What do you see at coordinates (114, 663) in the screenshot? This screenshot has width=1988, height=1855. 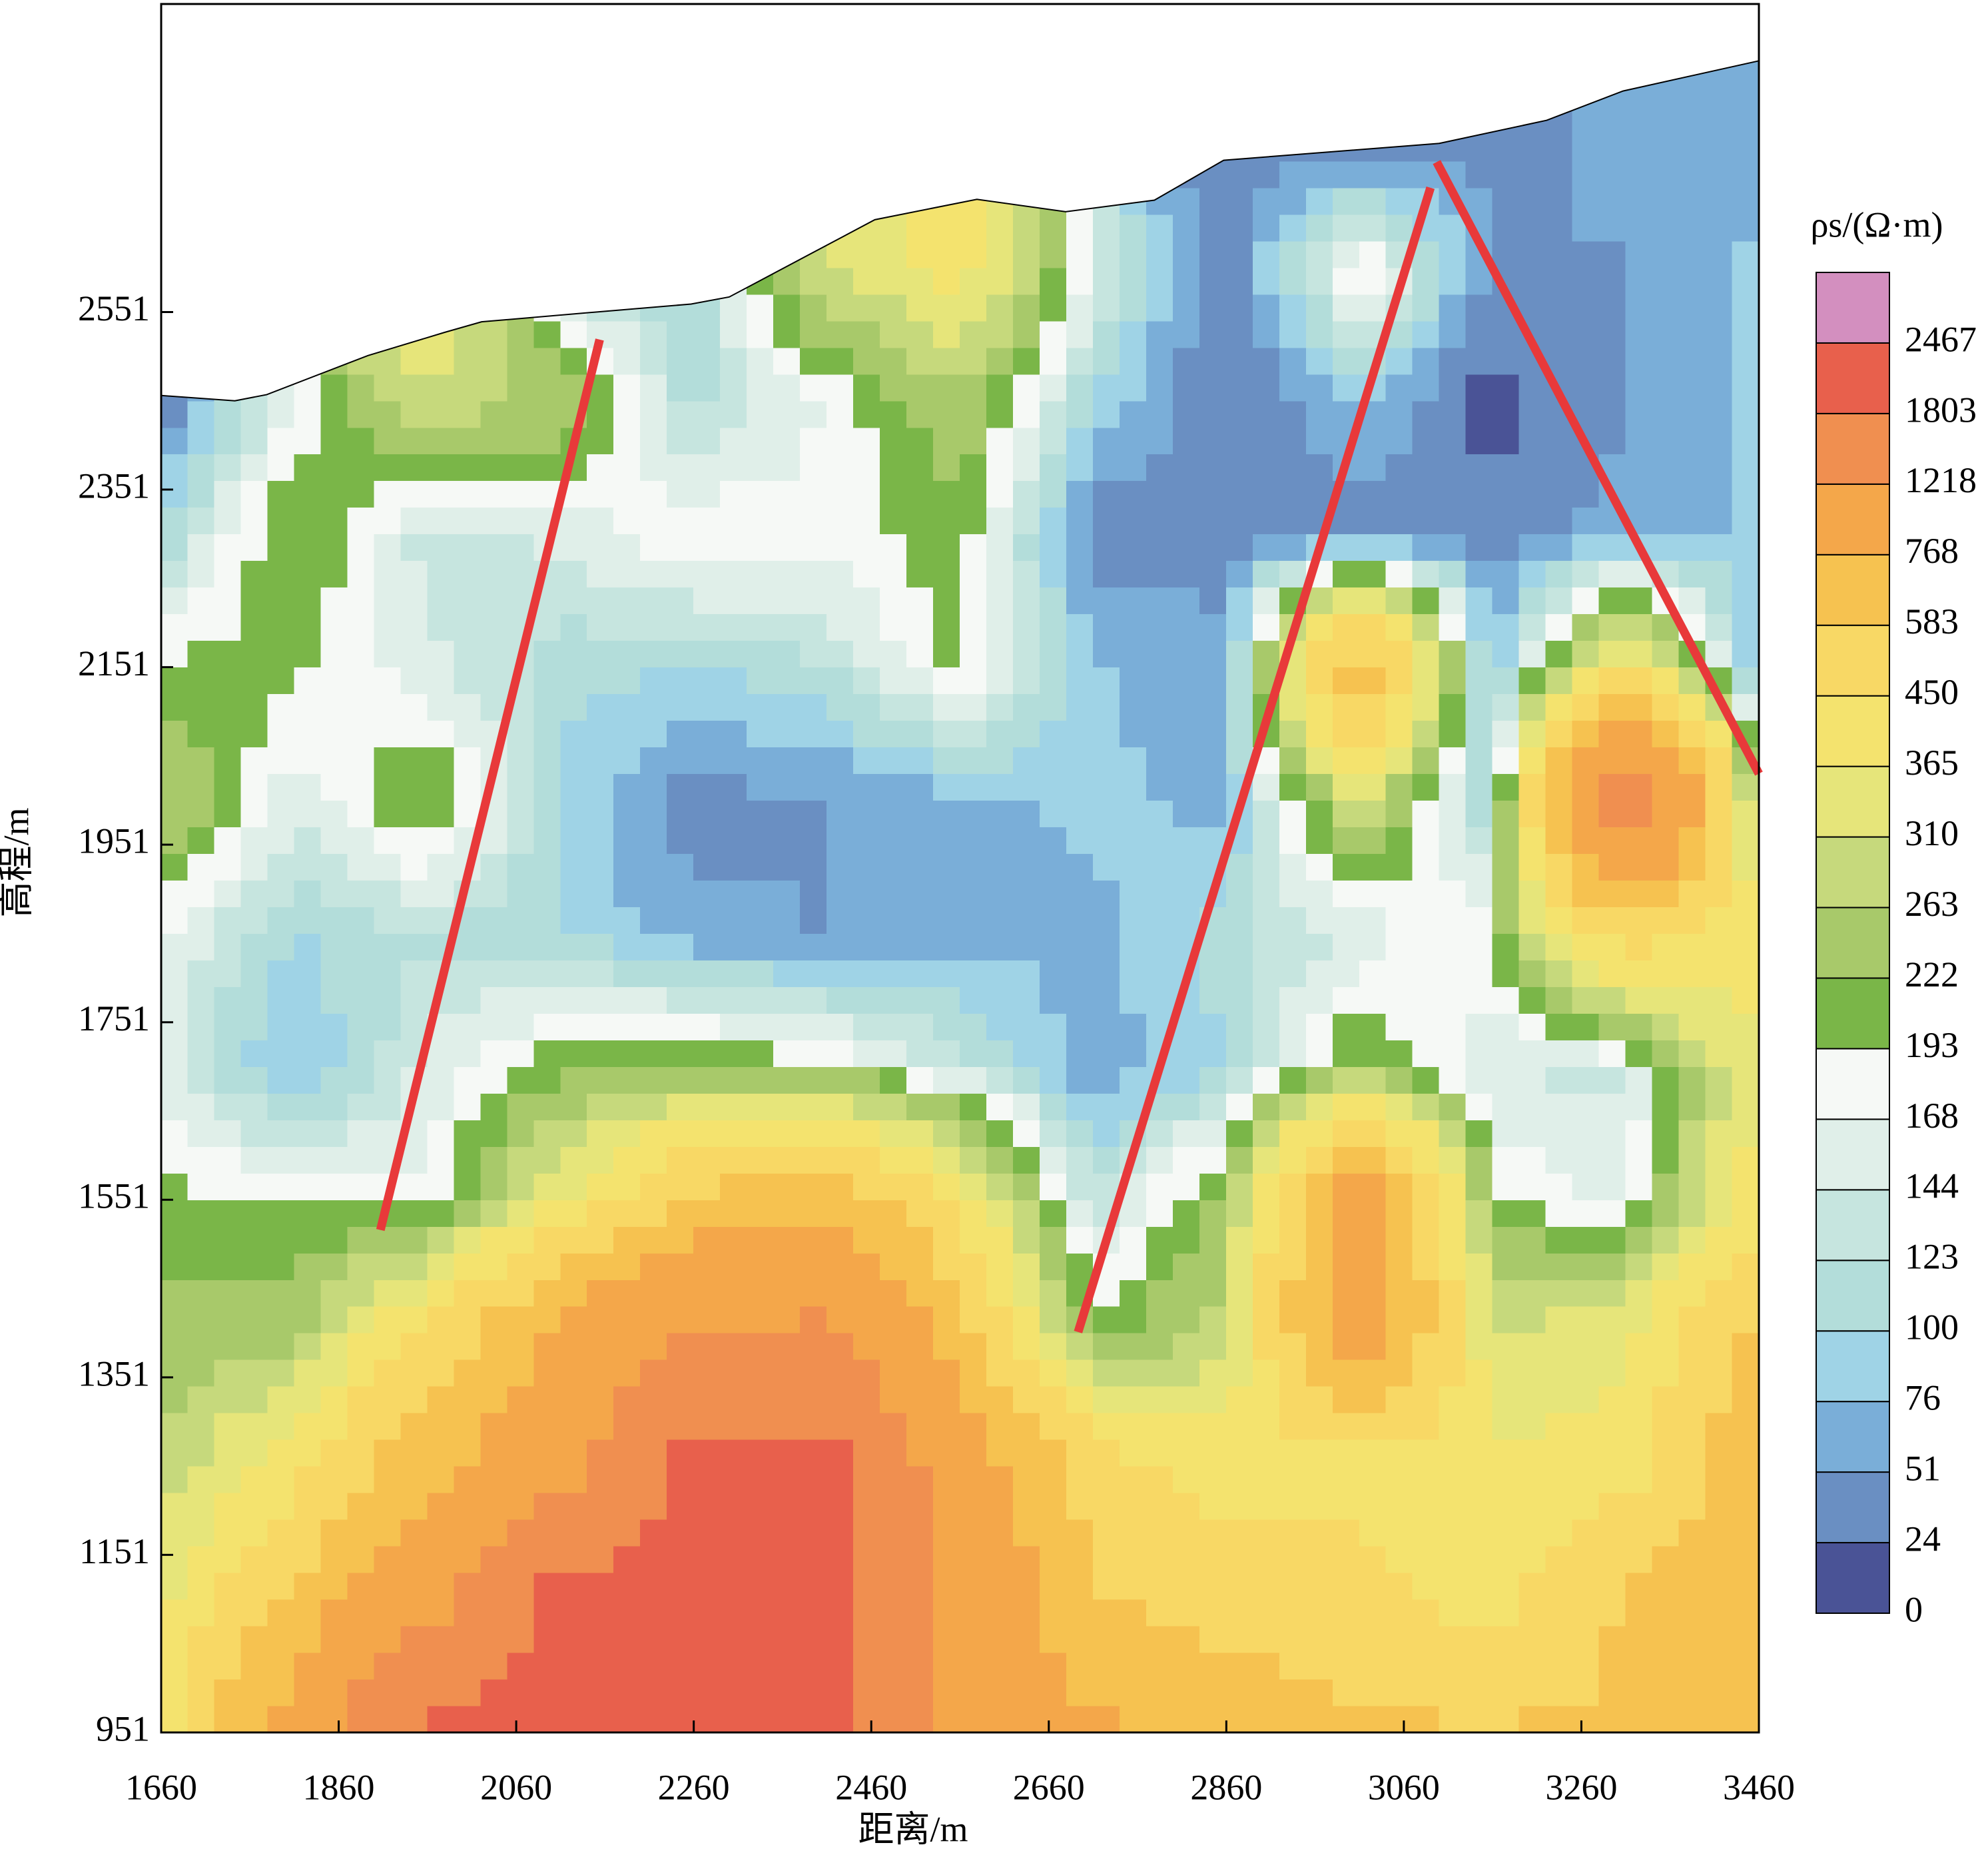 I see `y-tick-label: 2151` at bounding box center [114, 663].